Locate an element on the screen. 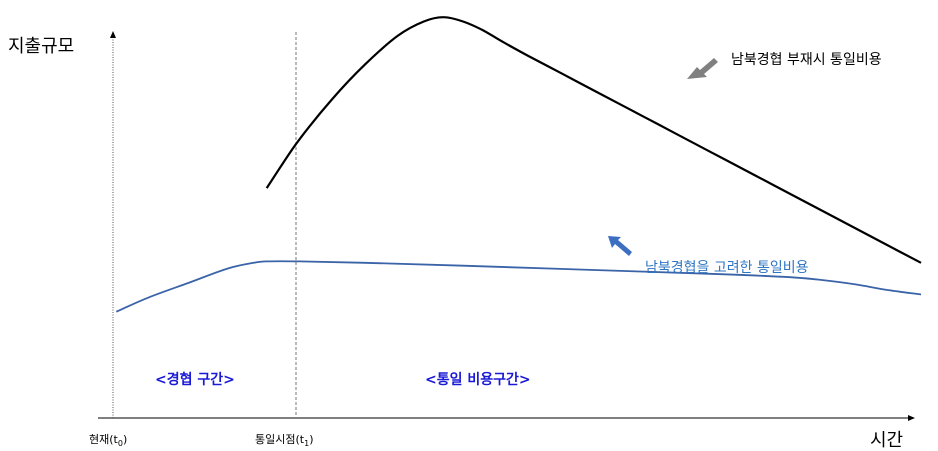 The image size is (938, 451). series-line-with-cooperation is located at coordinates (518, 286).